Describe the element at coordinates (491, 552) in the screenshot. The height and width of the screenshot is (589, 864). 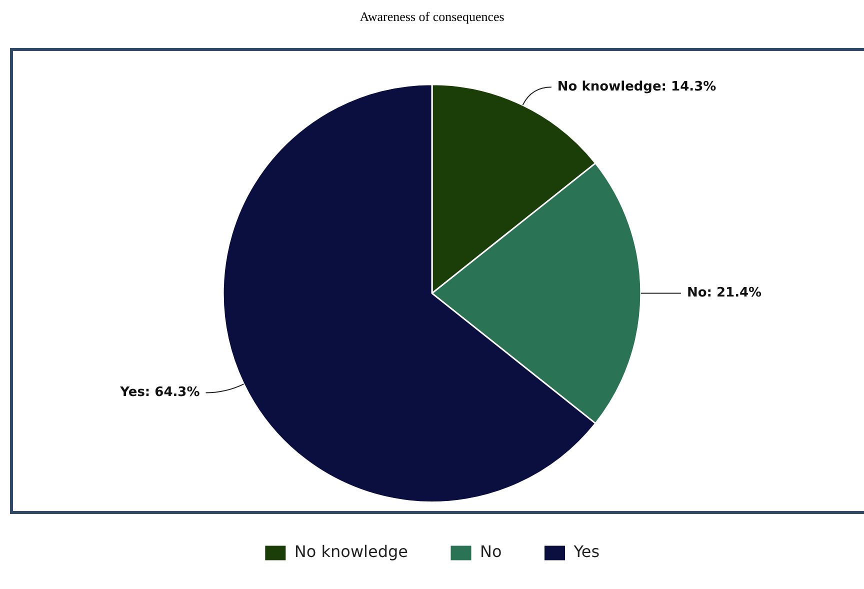
I see `legend-label: No` at that location.